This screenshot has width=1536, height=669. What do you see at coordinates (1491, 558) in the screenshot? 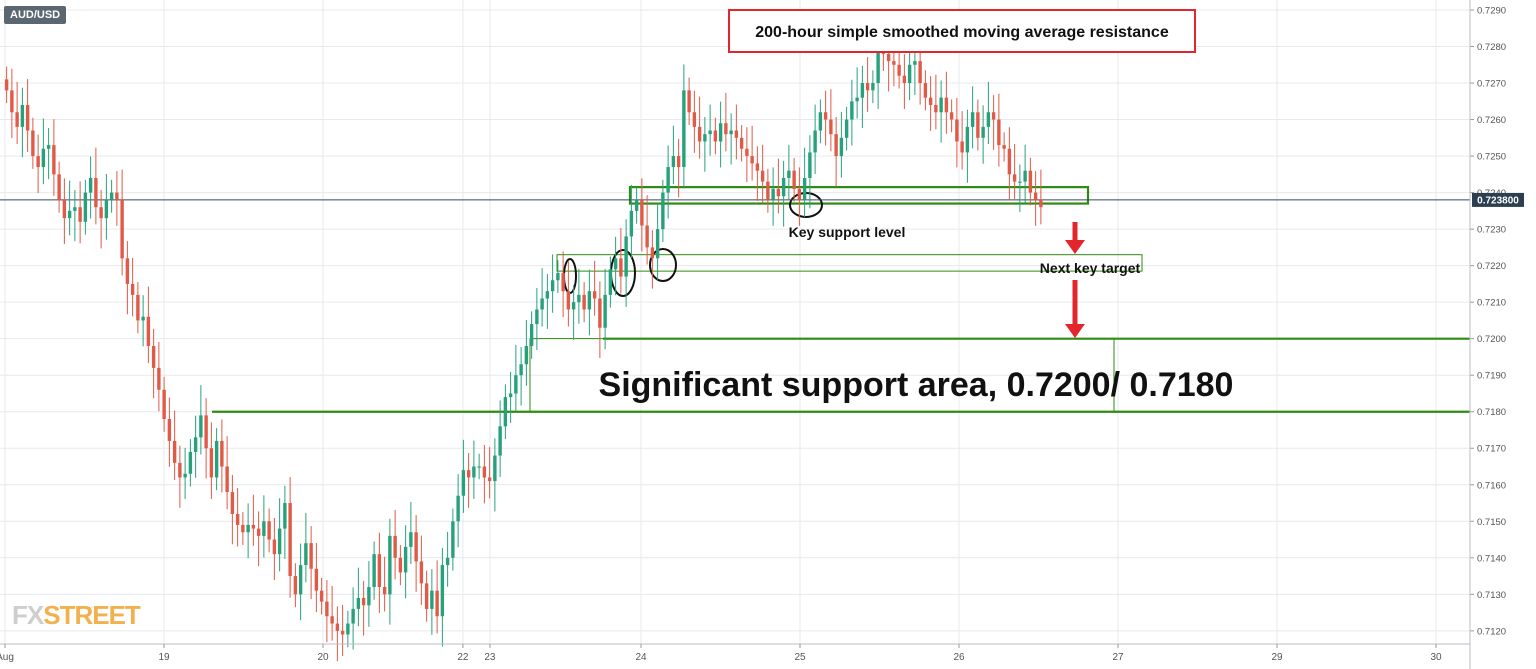
I see `y-tick-label: 0.7140` at bounding box center [1491, 558].